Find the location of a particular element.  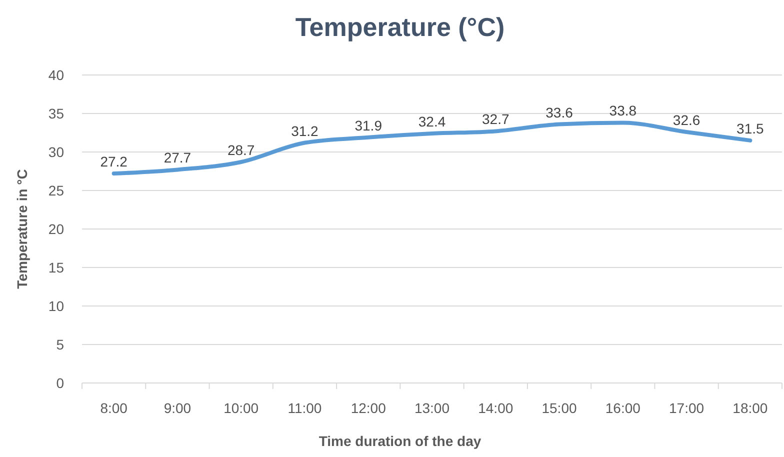

x-tick-label: 17:00 is located at coordinates (686, 408).